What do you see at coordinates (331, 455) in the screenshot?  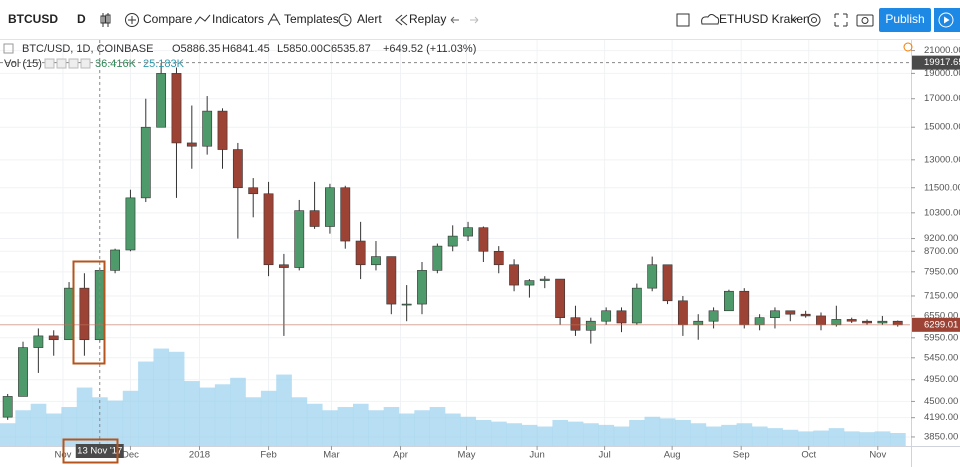 I see `x-tick-label: Mar` at bounding box center [331, 455].